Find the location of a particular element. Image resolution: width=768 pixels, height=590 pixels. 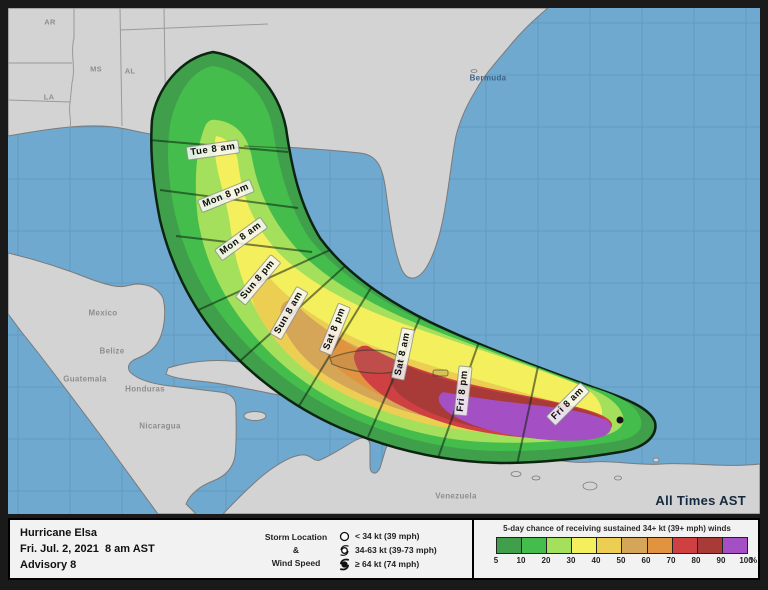

storm-name: Hurricane Elsa is located at coordinates (59, 533).